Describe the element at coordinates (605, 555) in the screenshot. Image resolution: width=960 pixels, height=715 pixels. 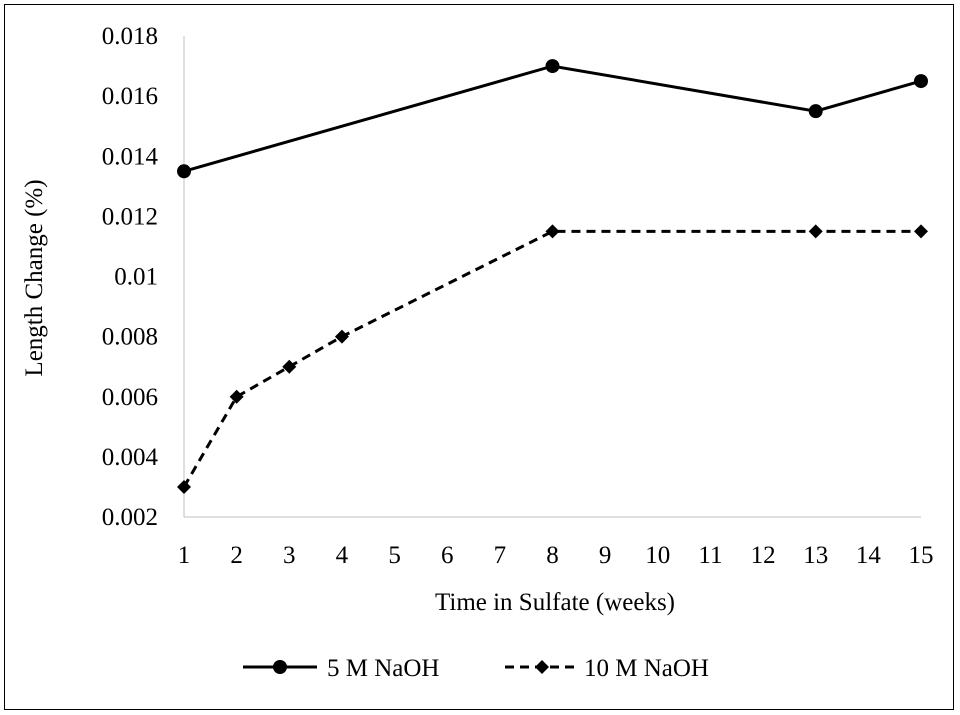
I see `x-tick-label: 9` at that location.